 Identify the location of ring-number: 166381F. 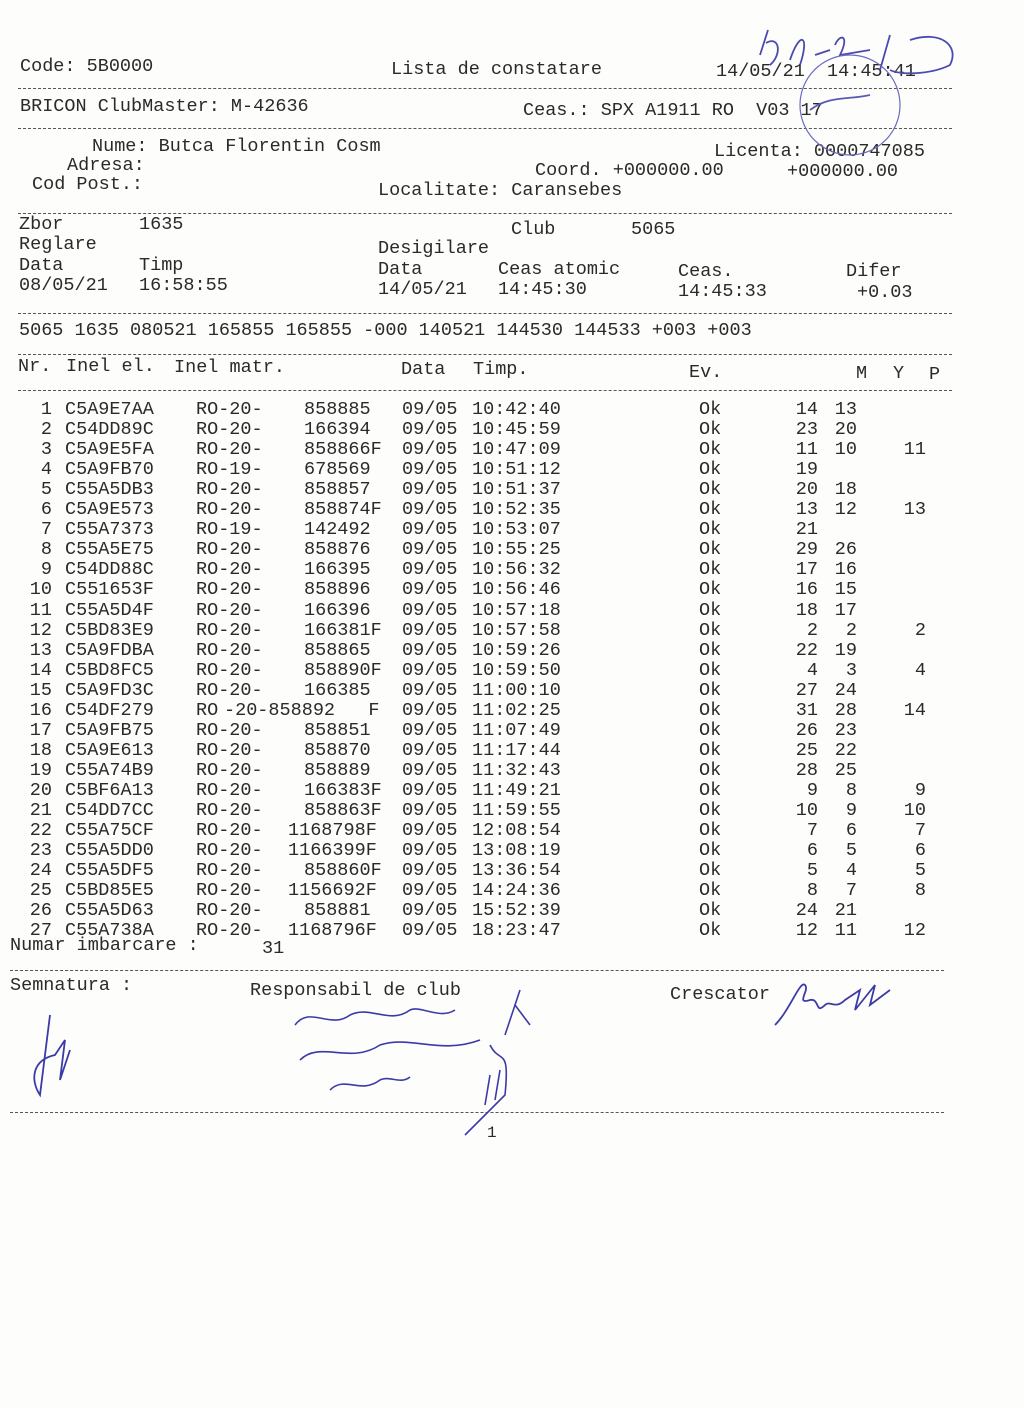
(343, 630).